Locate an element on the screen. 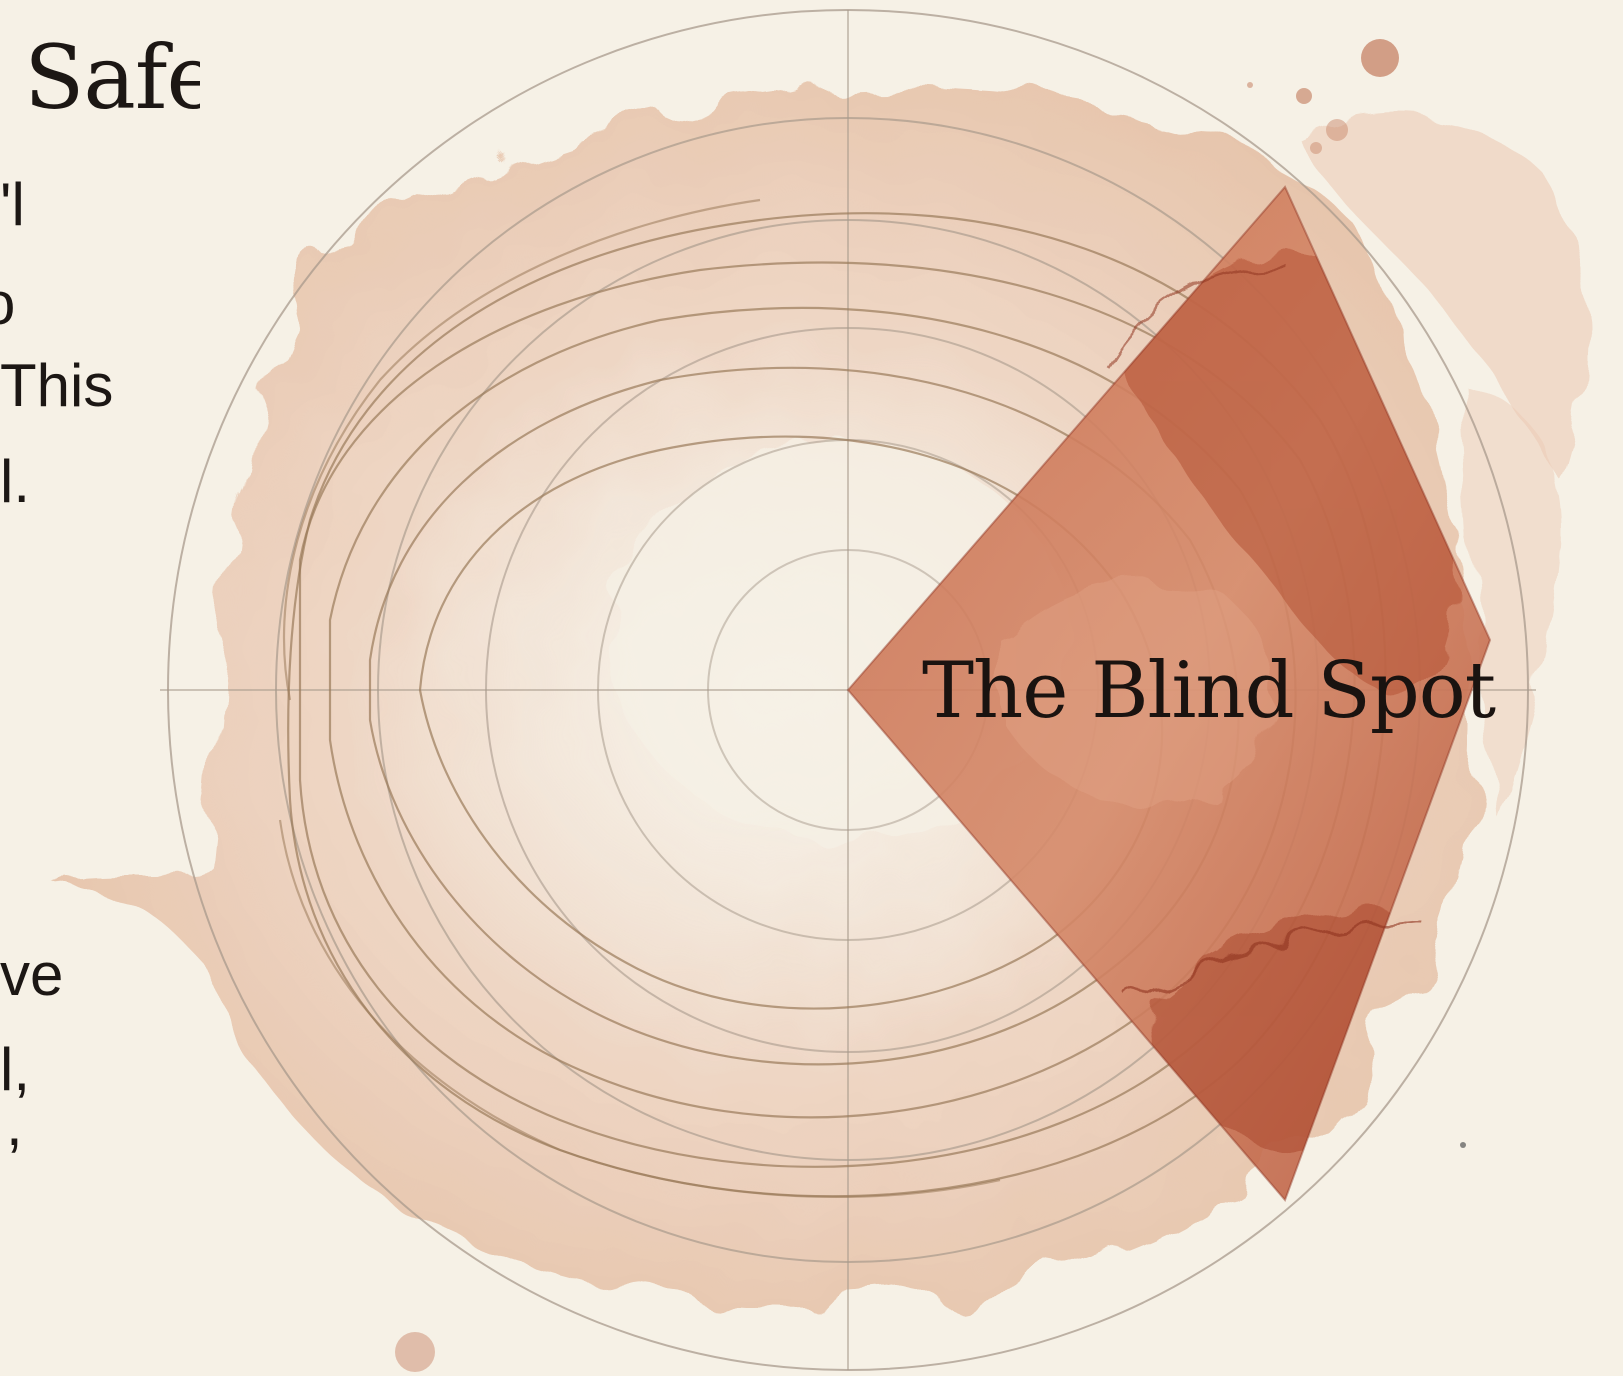 This screenshot has height=1376, width=1623. body-text-fragment: , is located at coordinates (14, 1124).